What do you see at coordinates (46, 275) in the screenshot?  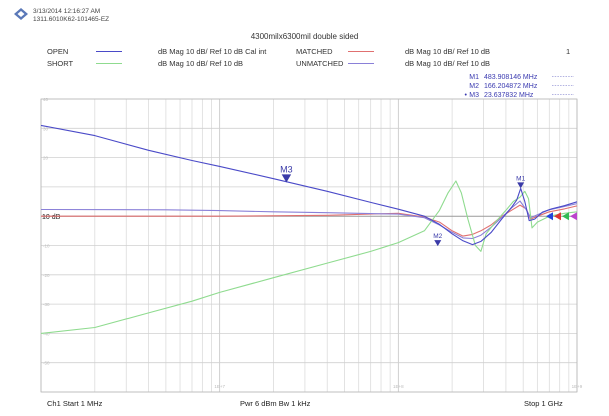 I see `y-tick-label: -20` at bounding box center [46, 275].